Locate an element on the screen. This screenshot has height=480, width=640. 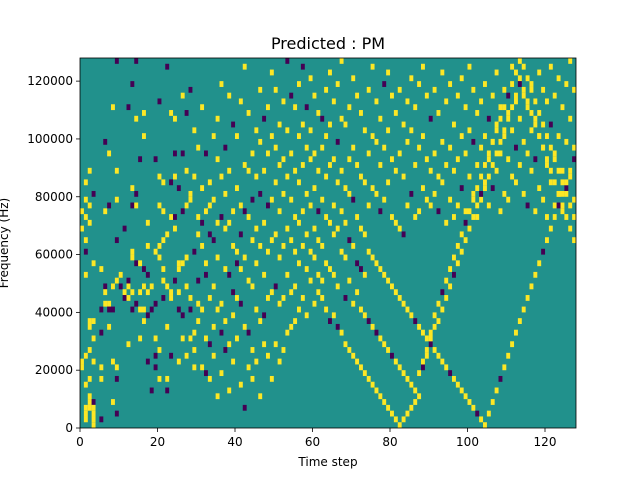
y-axis-label: Frequency (Hz) is located at coordinates (5, 243).